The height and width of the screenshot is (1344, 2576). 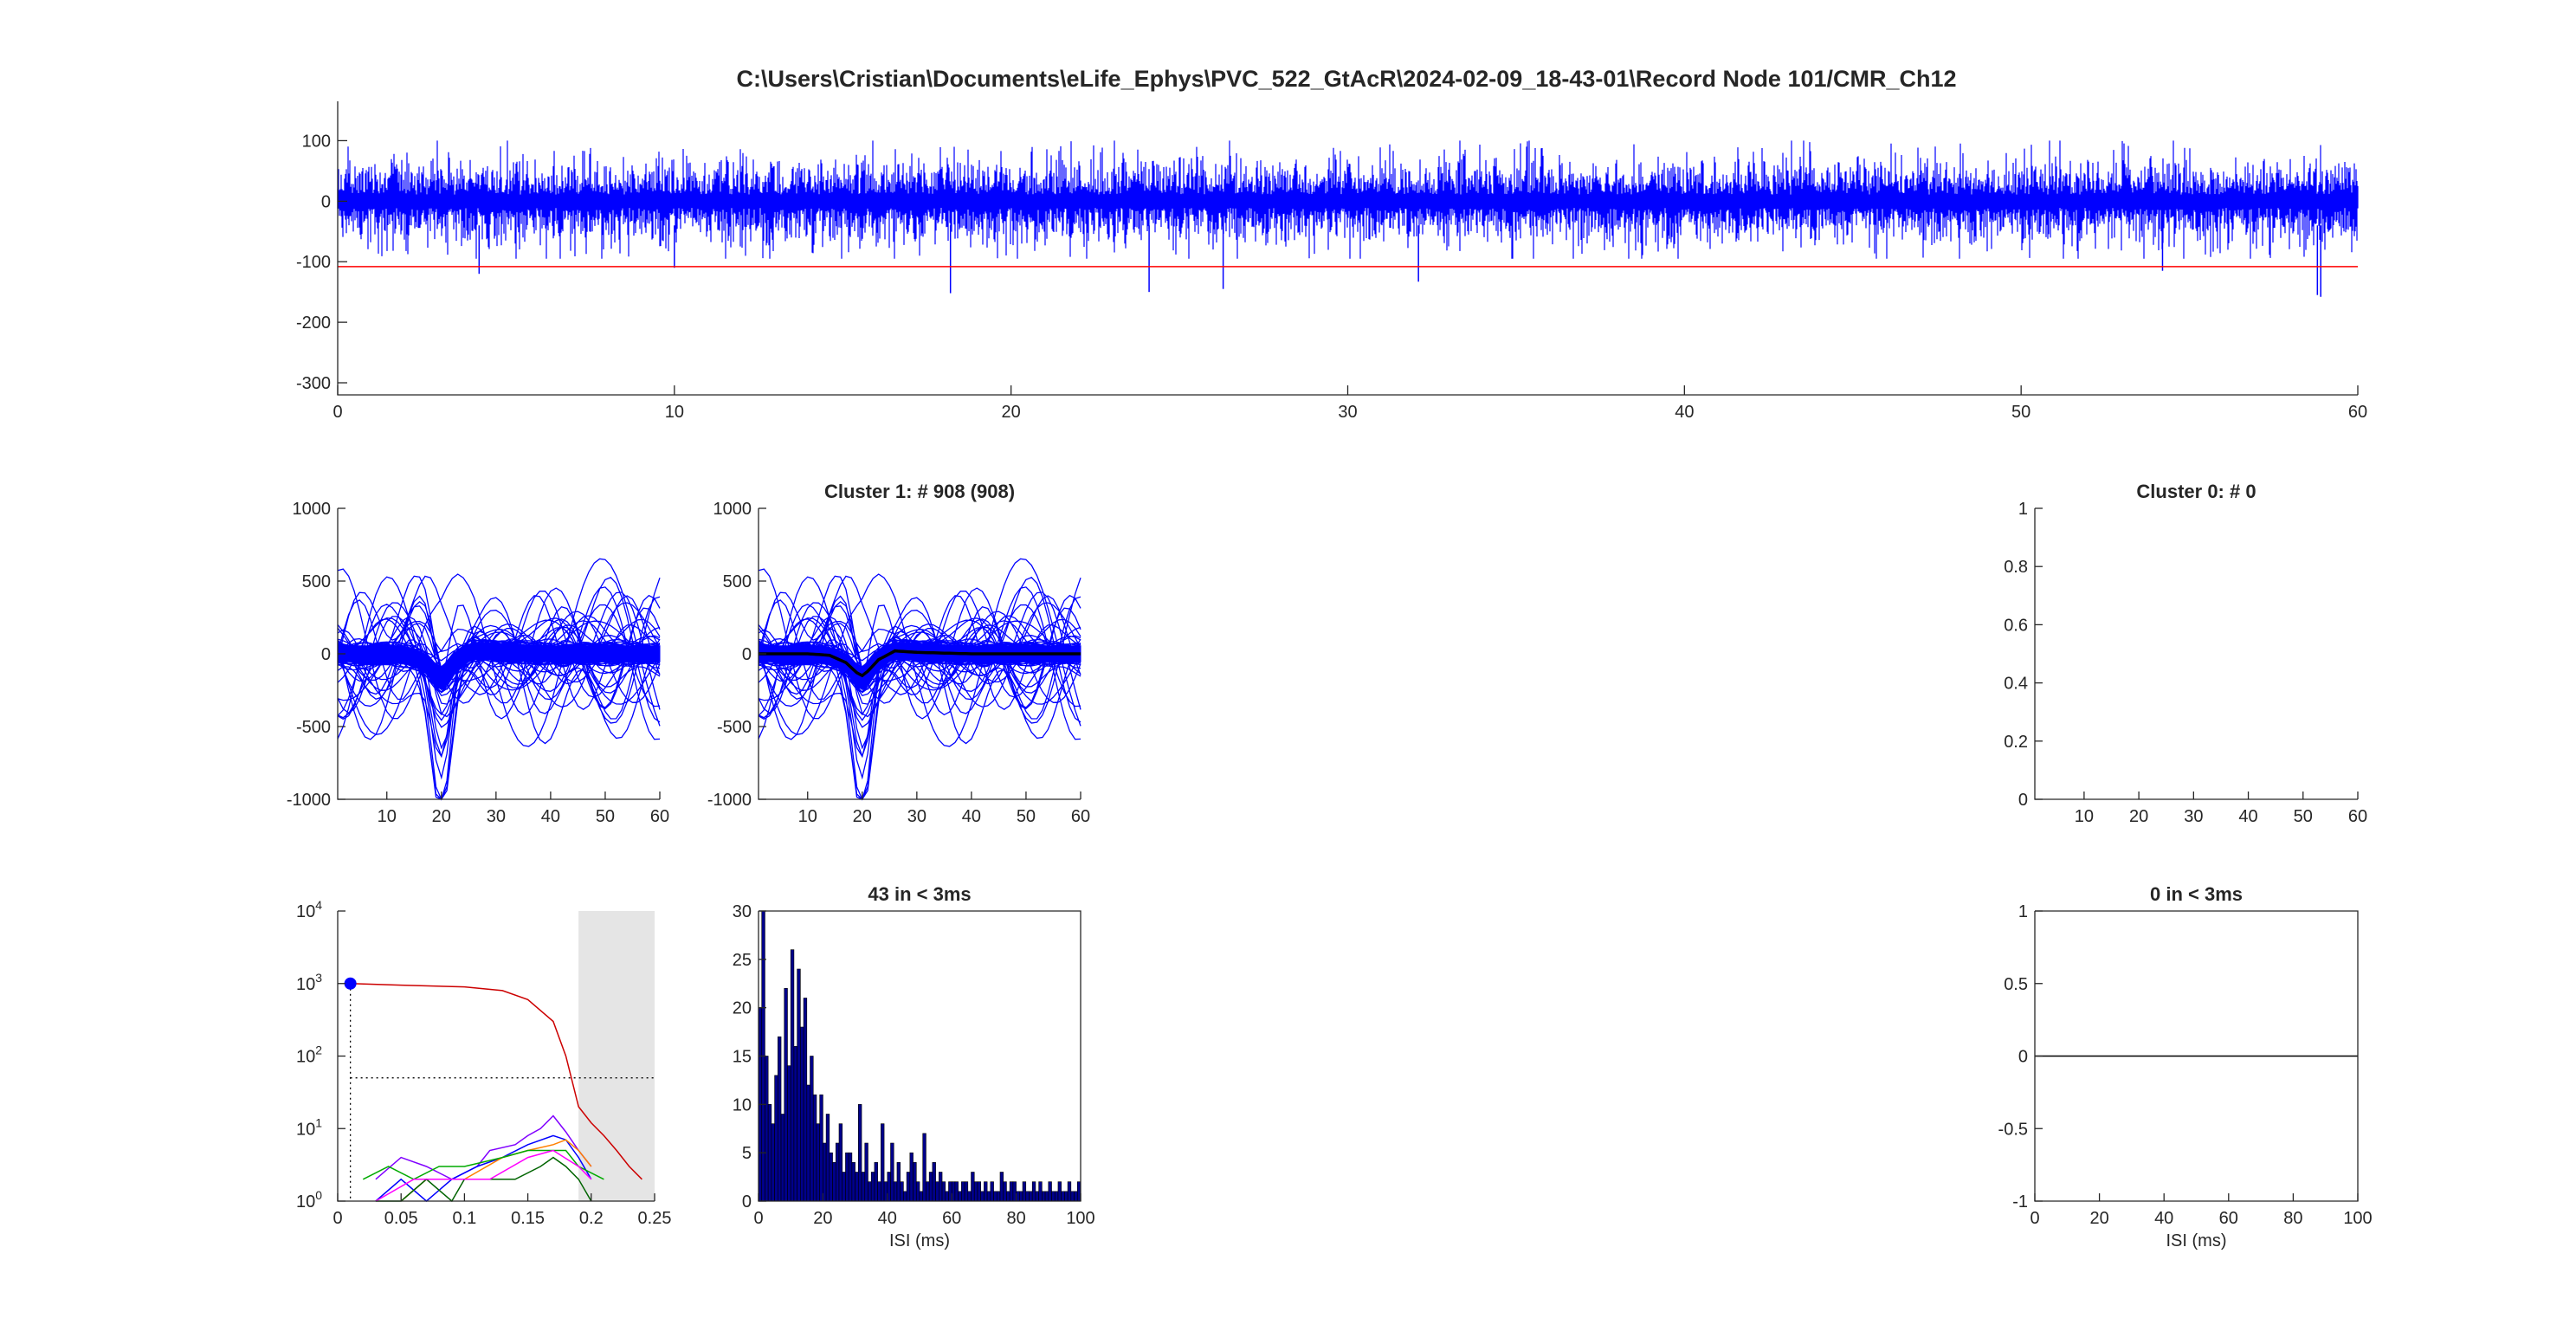 What do you see at coordinates (2196, 491) in the screenshot?
I see `plot-title: Cluster 0: # 0` at bounding box center [2196, 491].